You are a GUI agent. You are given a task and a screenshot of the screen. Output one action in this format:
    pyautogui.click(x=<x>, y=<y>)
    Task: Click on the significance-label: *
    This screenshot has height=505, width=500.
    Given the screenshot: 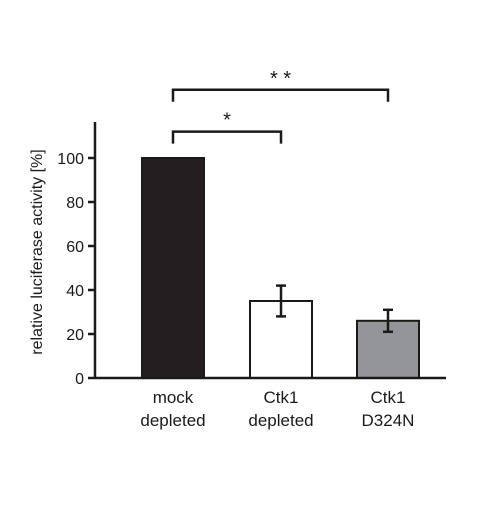 What is the action you would take?
    pyautogui.click(x=227, y=121)
    